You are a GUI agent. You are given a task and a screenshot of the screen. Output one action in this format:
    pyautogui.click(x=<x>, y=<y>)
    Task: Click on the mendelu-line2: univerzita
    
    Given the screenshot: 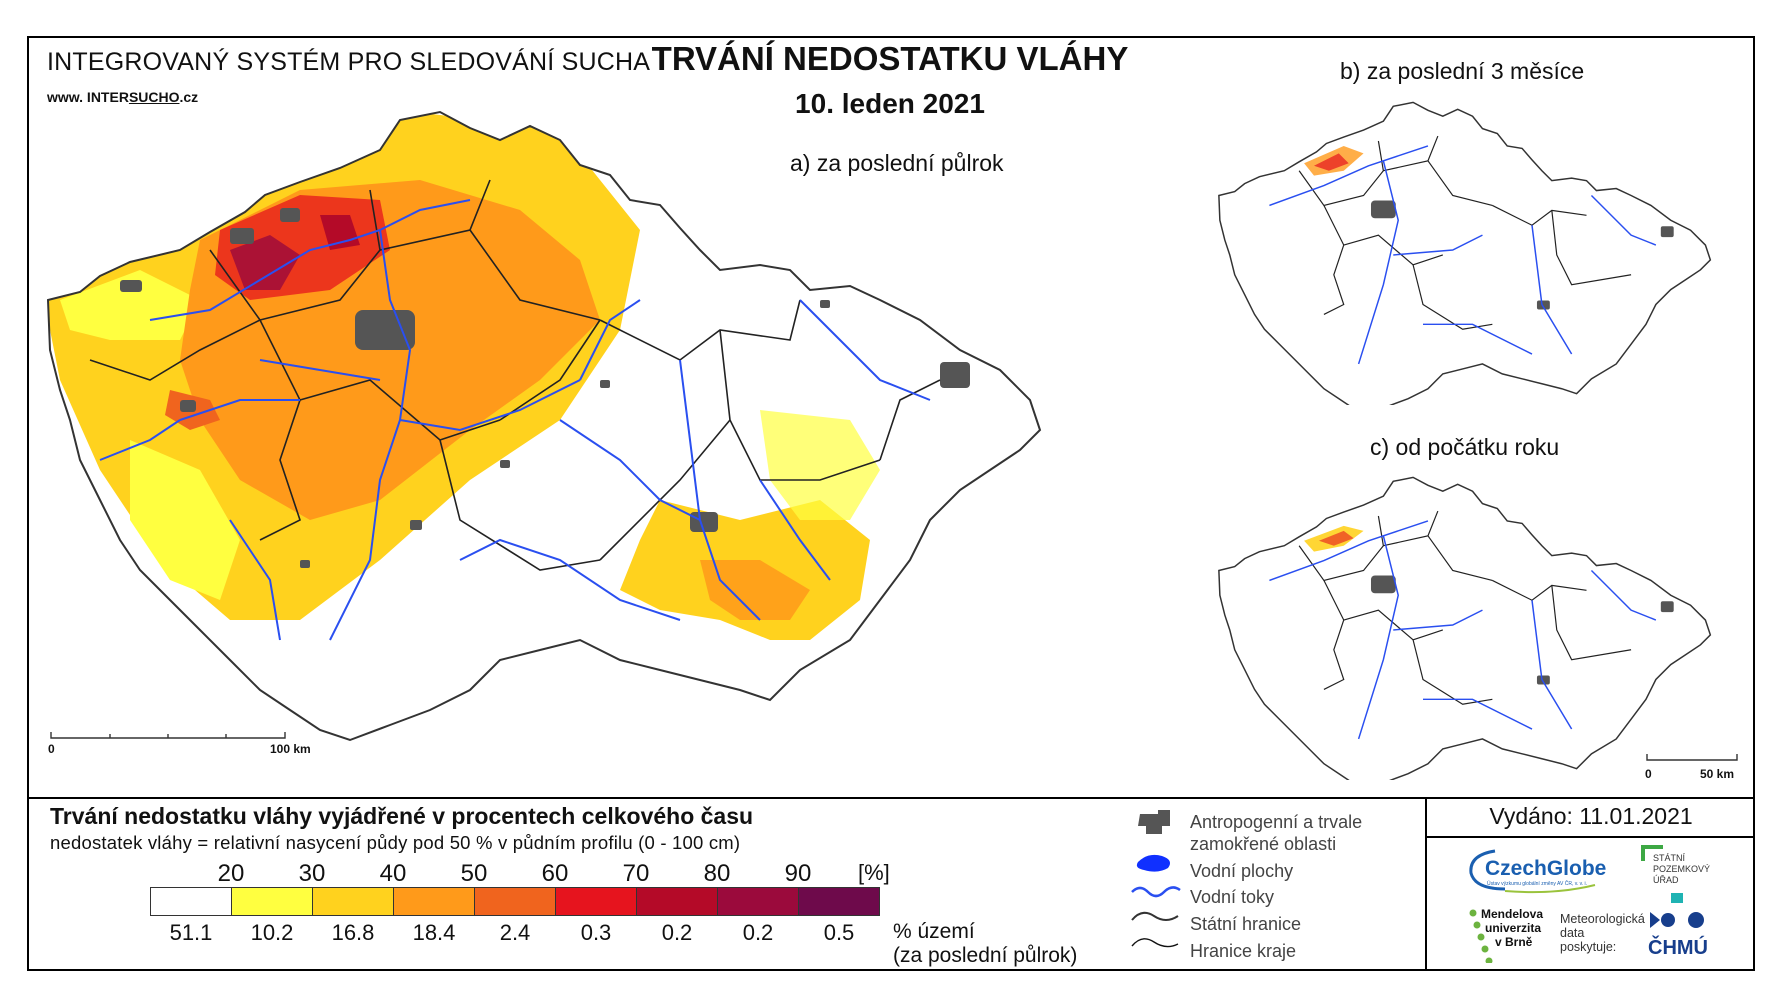 What is the action you would take?
    pyautogui.click(x=1513, y=928)
    